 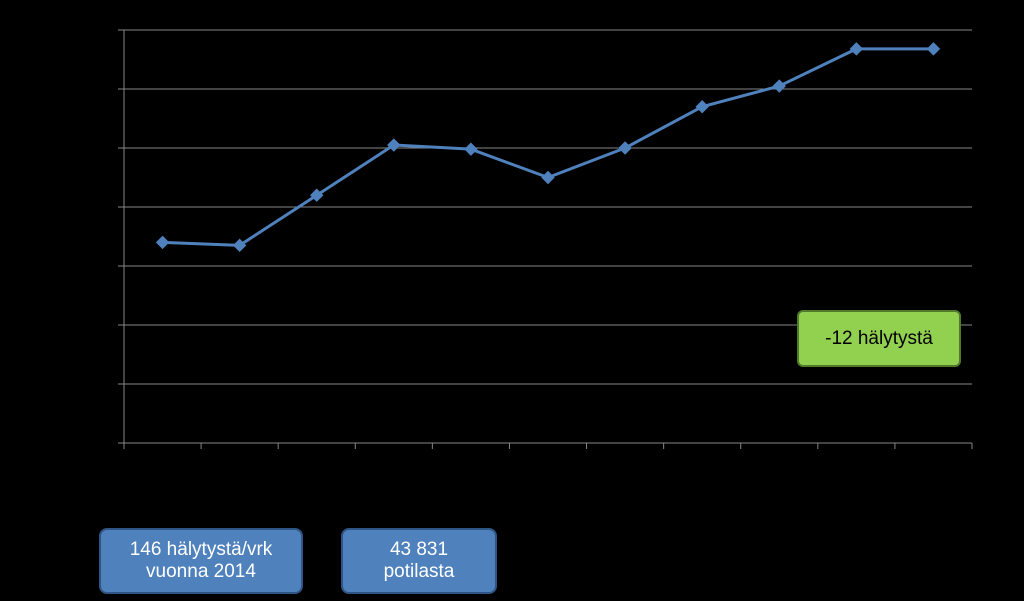 I want to click on daily-alarms-line-1: 146 hälytystä/vrk, so click(x=201, y=549).